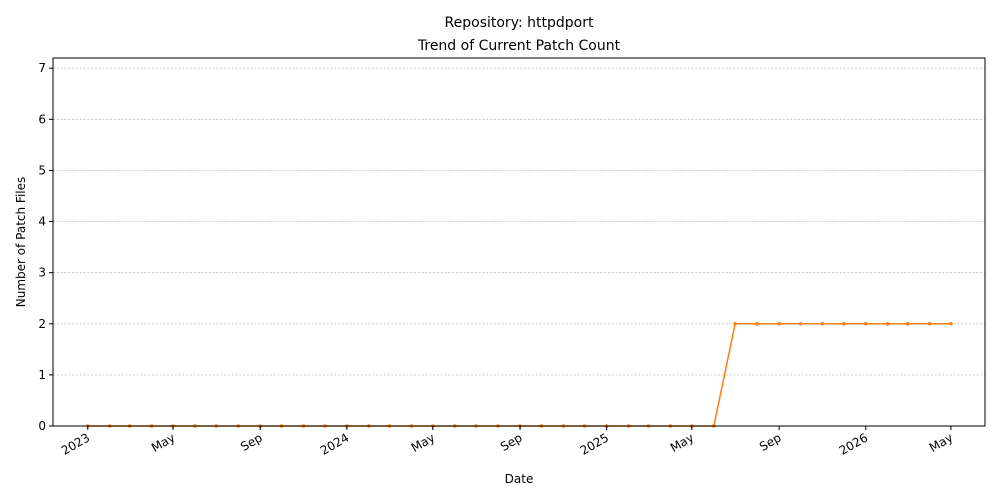 This screenshot has height=504, width=1000. What do you see at coordinates (519, 479) in the screenshot?
I see `x-axis-label: Date` at bounding box center [519, 479].